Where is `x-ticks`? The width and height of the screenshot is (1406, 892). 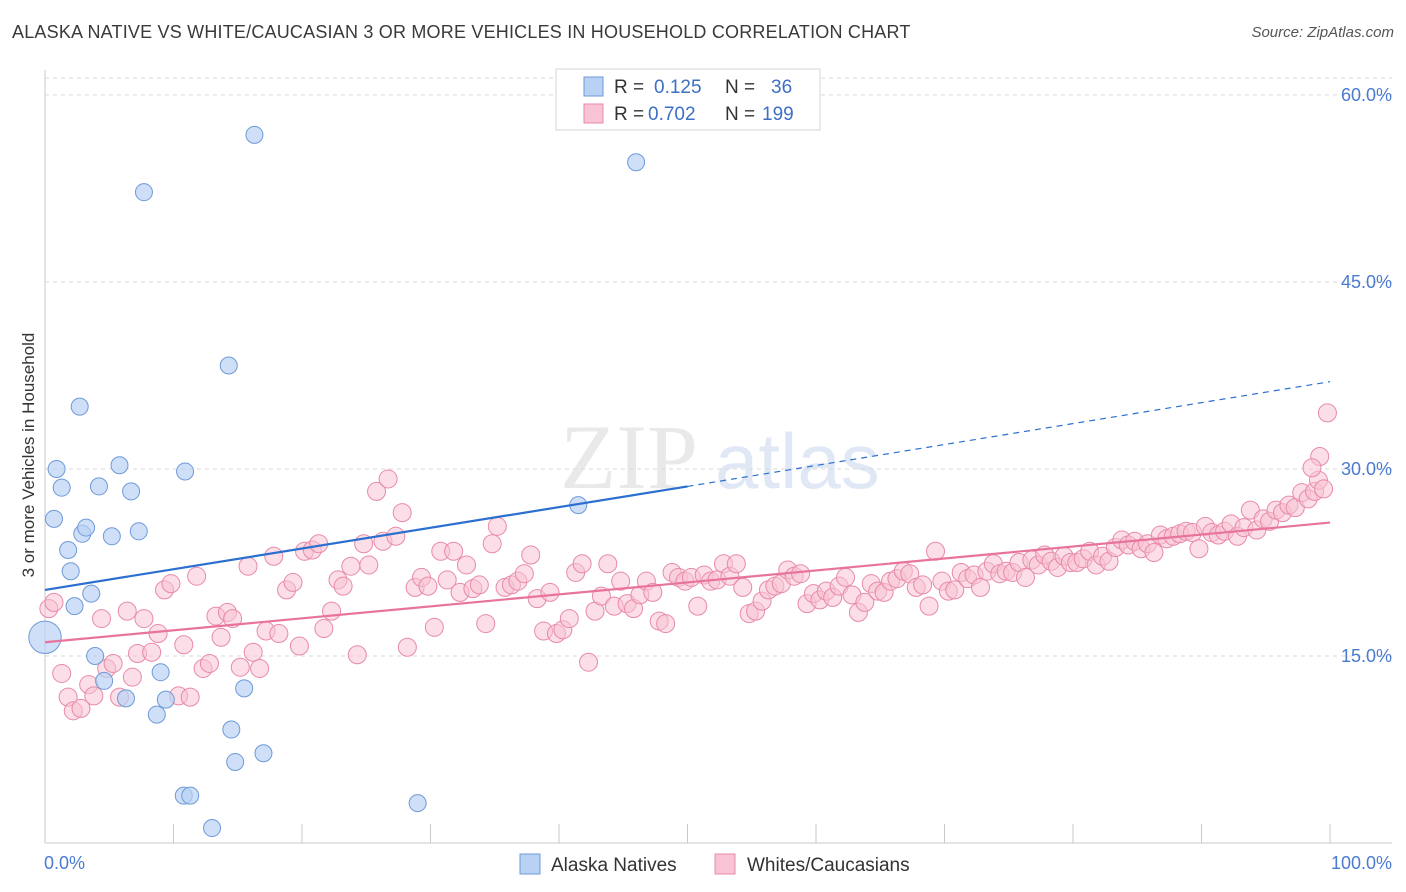 x-ticks is located at coordinates (687, 833).